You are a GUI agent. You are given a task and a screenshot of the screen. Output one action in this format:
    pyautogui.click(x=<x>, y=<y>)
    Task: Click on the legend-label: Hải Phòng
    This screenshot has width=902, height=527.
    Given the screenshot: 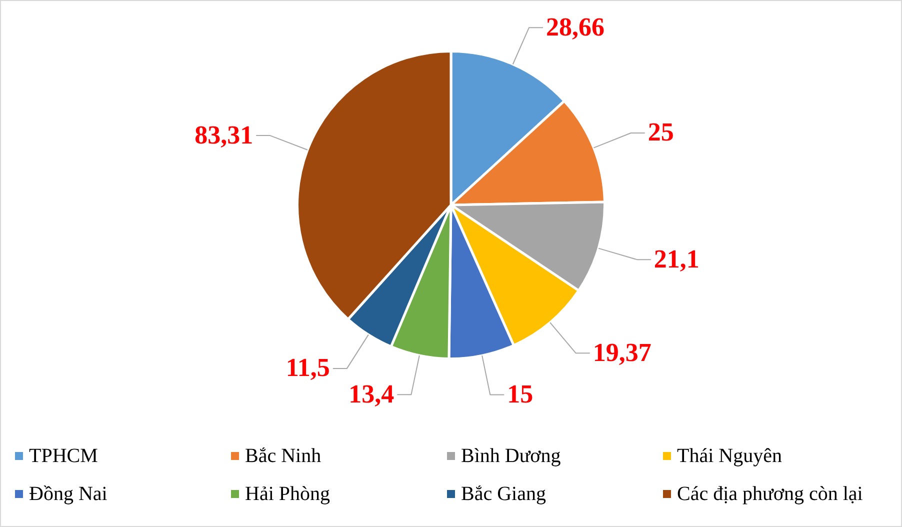 What is the action you would take?
    pyautogui.click(x=287, y=494)
    